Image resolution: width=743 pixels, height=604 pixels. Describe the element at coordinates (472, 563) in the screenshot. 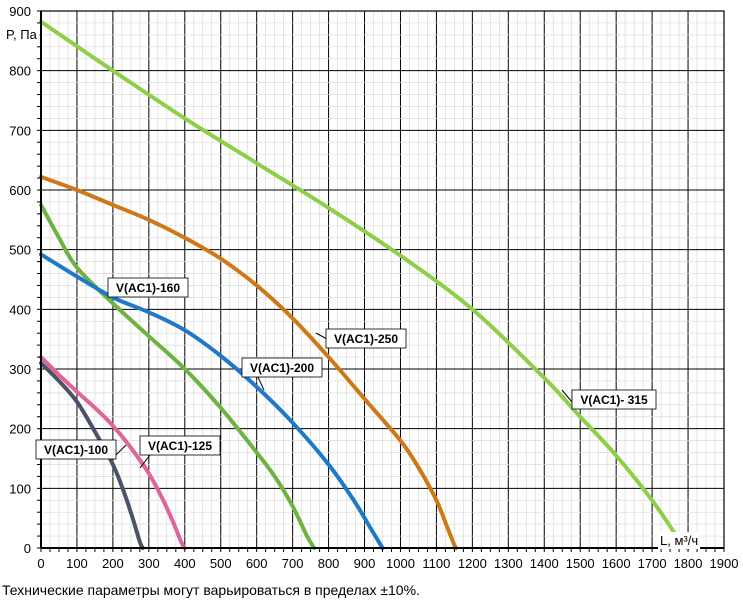

I see `x-tick-label: 1200` at that location.